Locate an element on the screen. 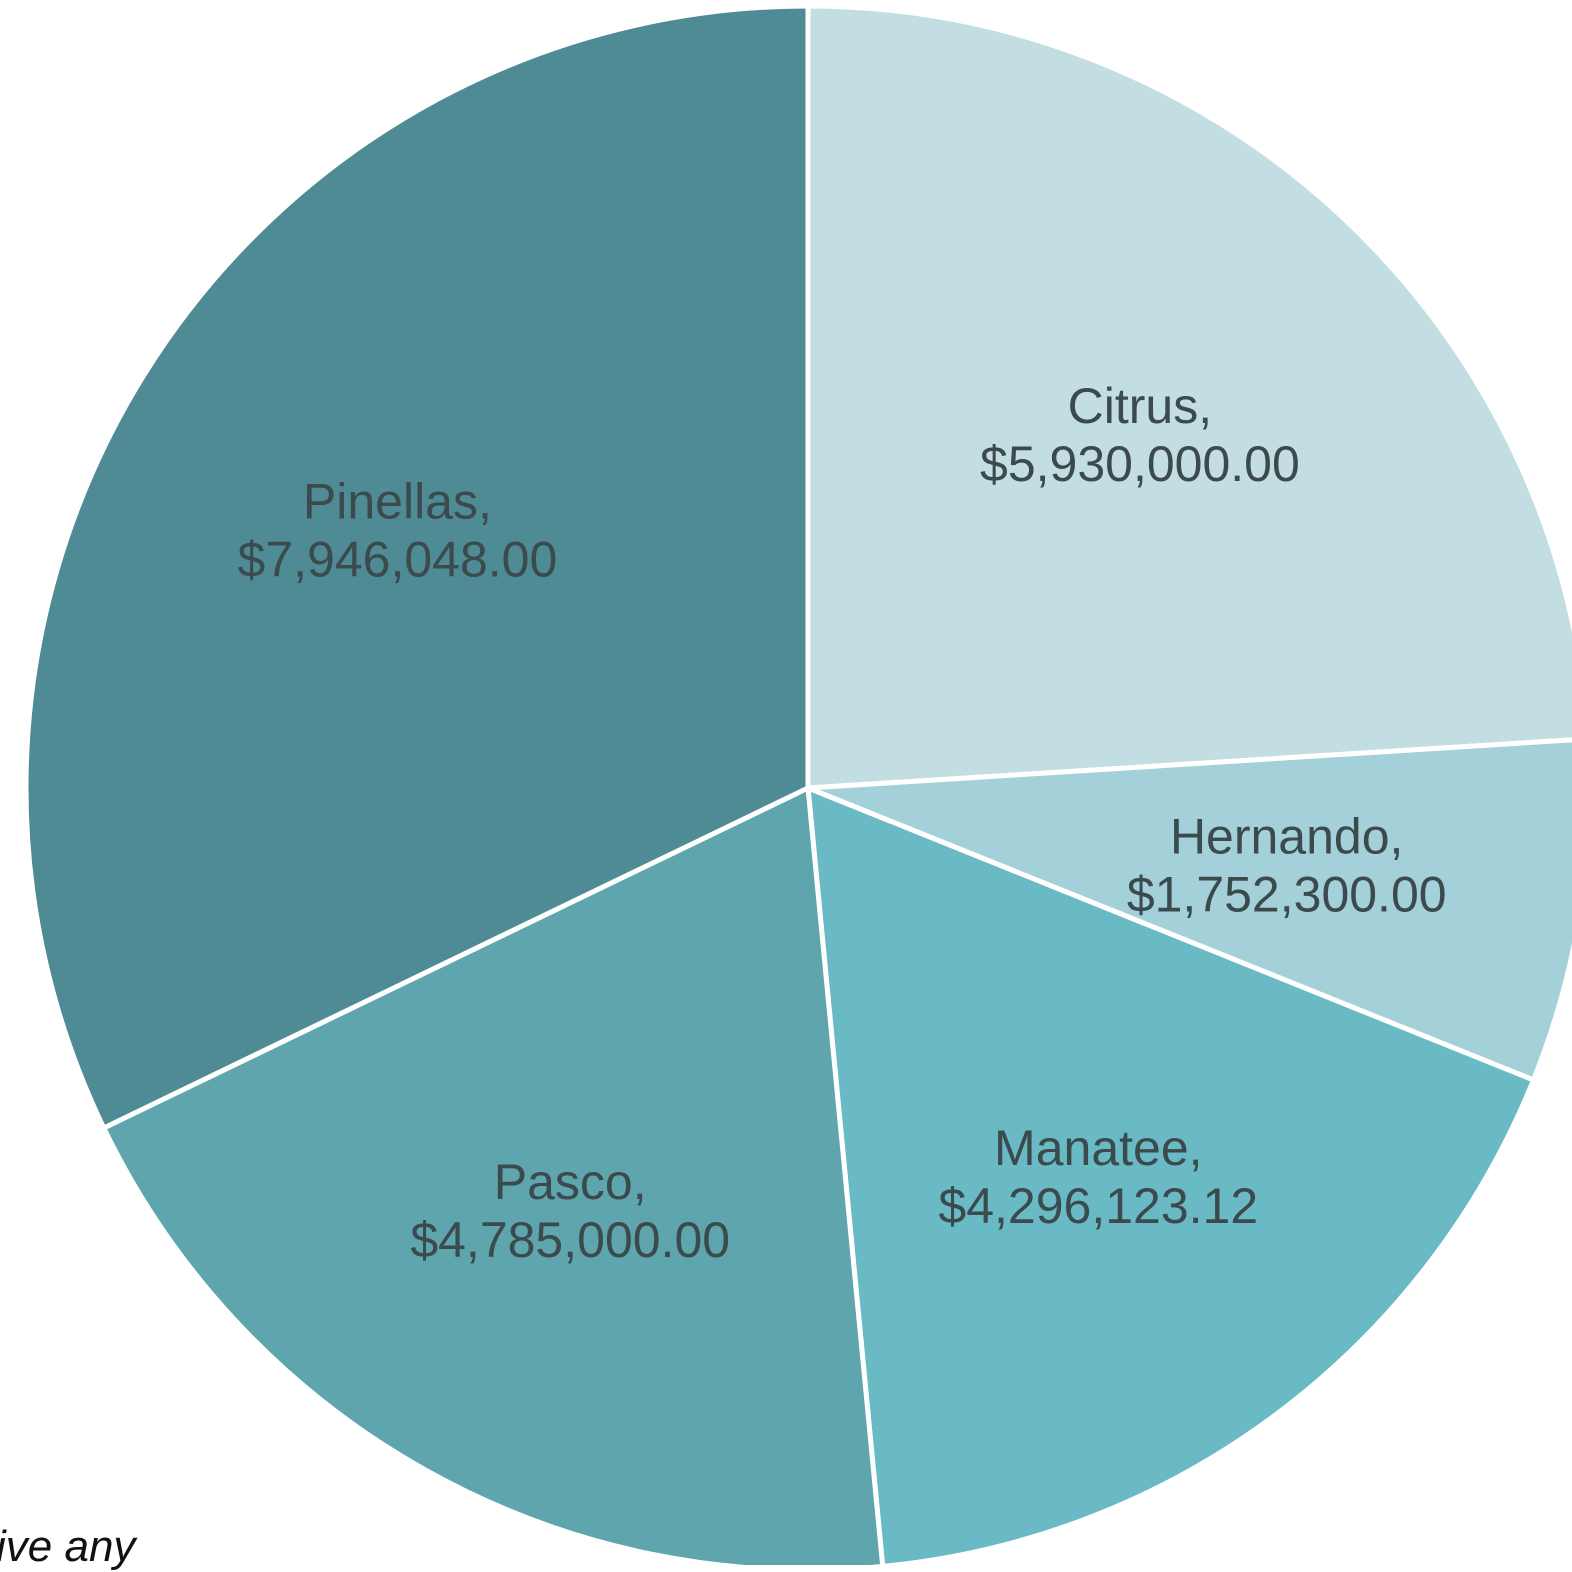 The height and width of the screenshot is (1572, 1572). pie-slice-hernando is located at coordinates (1188, 910).